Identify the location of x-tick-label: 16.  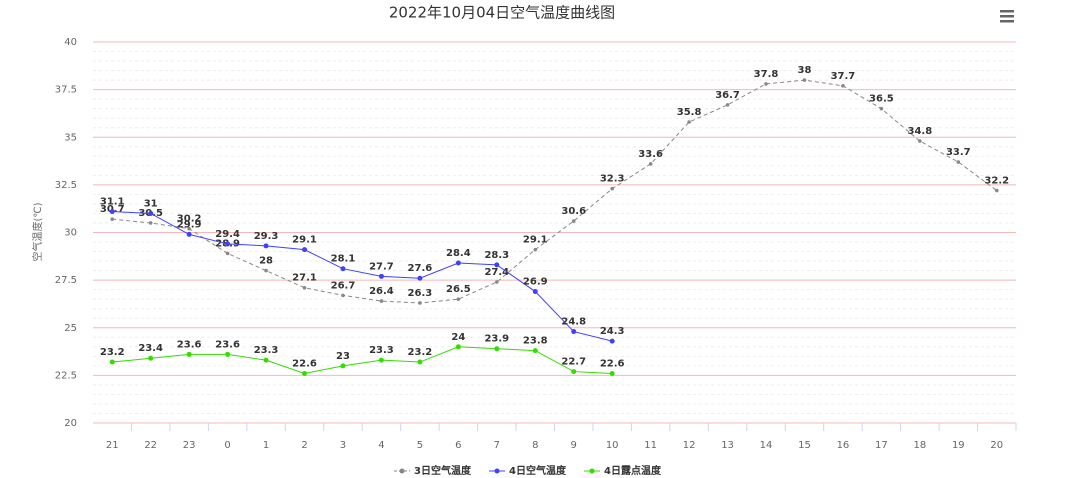
(843, 445).